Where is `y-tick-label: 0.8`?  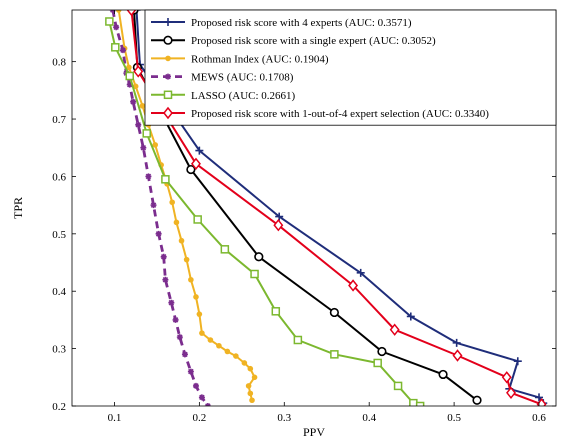
y-tick-label: 0.8 is located at coordinates (59, 63).